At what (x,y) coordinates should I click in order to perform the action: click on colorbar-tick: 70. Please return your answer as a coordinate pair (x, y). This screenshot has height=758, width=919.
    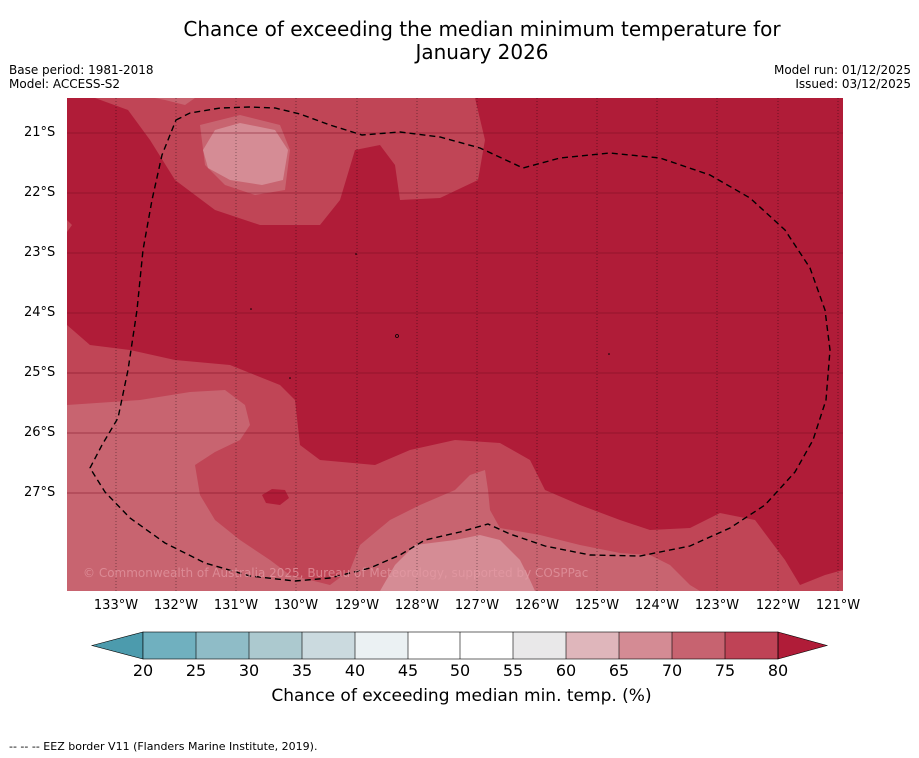
    Looking at the image, I should click on (672, 670).